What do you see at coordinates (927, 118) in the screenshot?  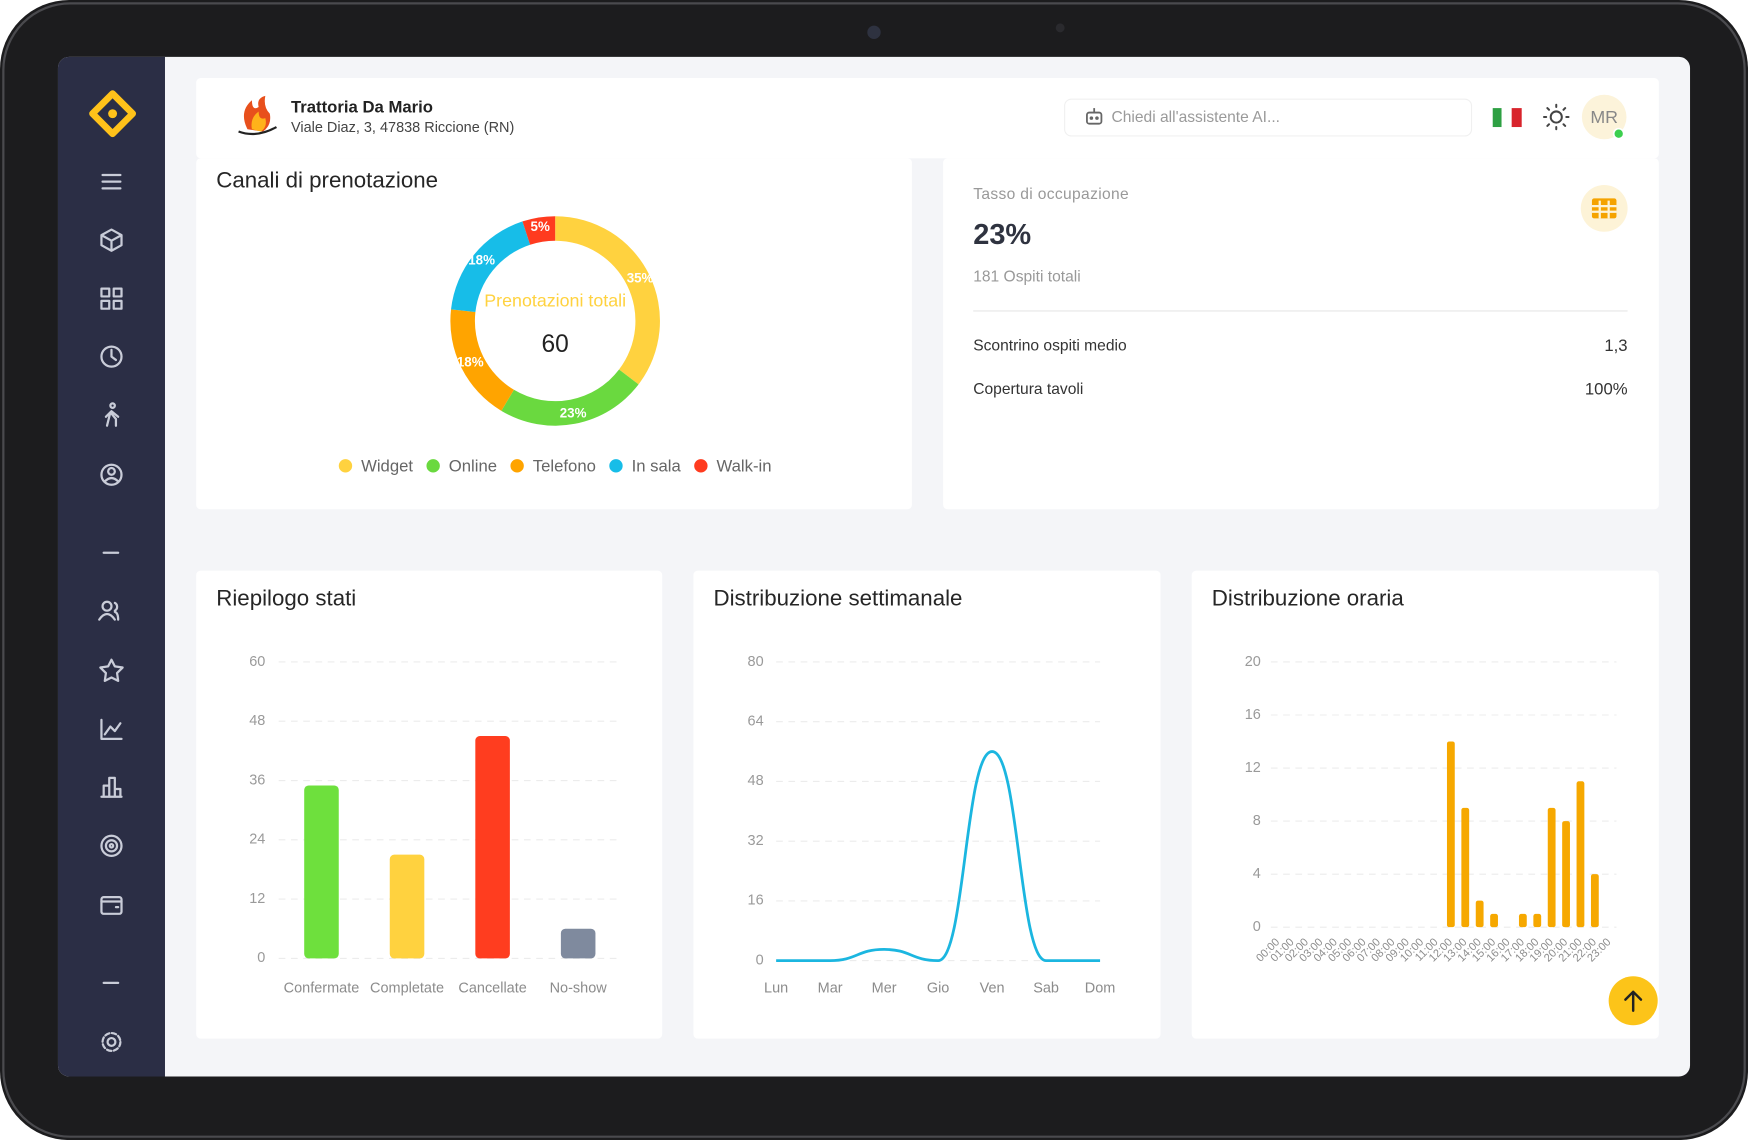 I see `header-bar` at bounding box center [927, 118].